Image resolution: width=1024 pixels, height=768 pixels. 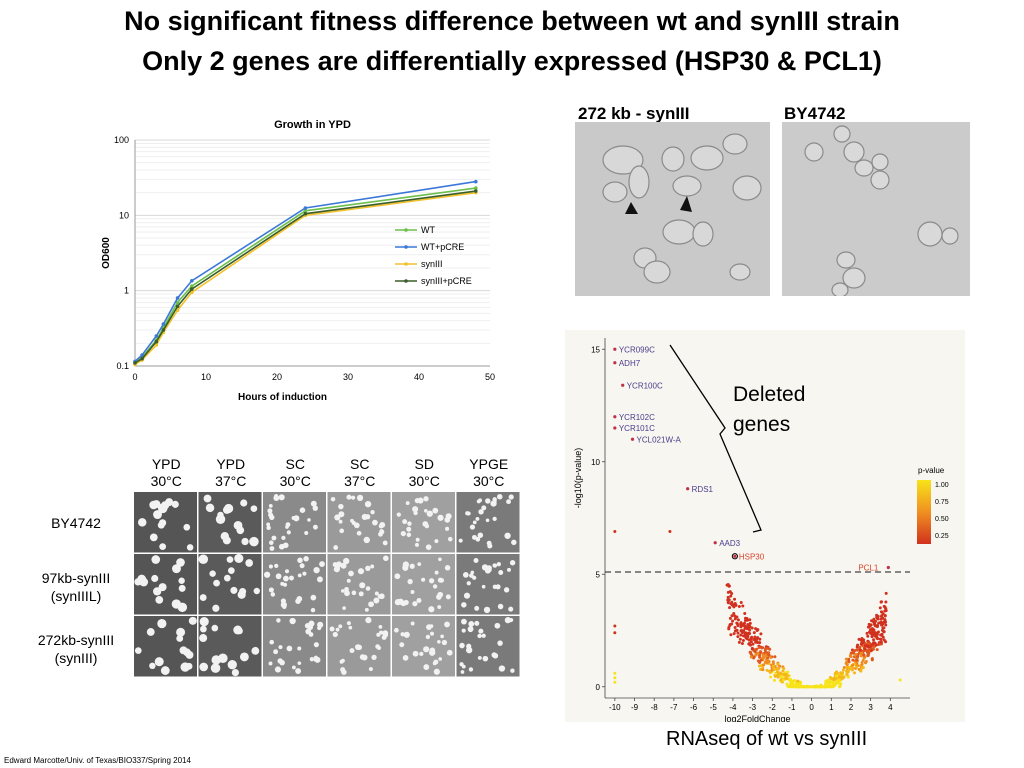 What do you see at coordinates (76, 578) in the screenshot?
I see `plate-row-label: 97kb-synIII` at bounding box center [76, 578].